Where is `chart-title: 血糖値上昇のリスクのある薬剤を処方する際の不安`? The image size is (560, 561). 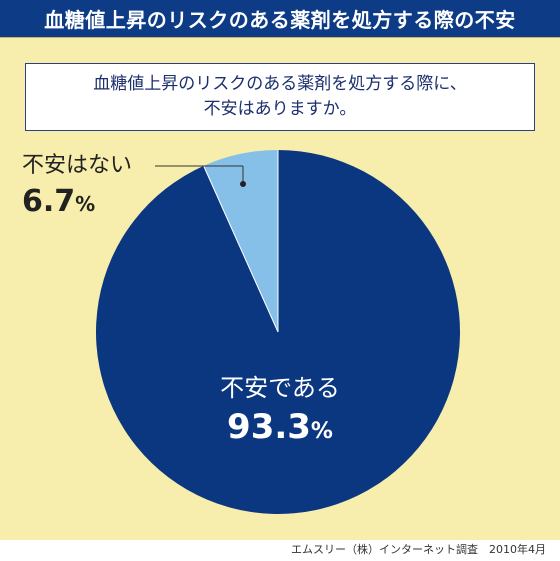 chart-title: 血糖値上昇のリスクのある薬剤を処方する際の不安 is located at coordinates (280, 20).